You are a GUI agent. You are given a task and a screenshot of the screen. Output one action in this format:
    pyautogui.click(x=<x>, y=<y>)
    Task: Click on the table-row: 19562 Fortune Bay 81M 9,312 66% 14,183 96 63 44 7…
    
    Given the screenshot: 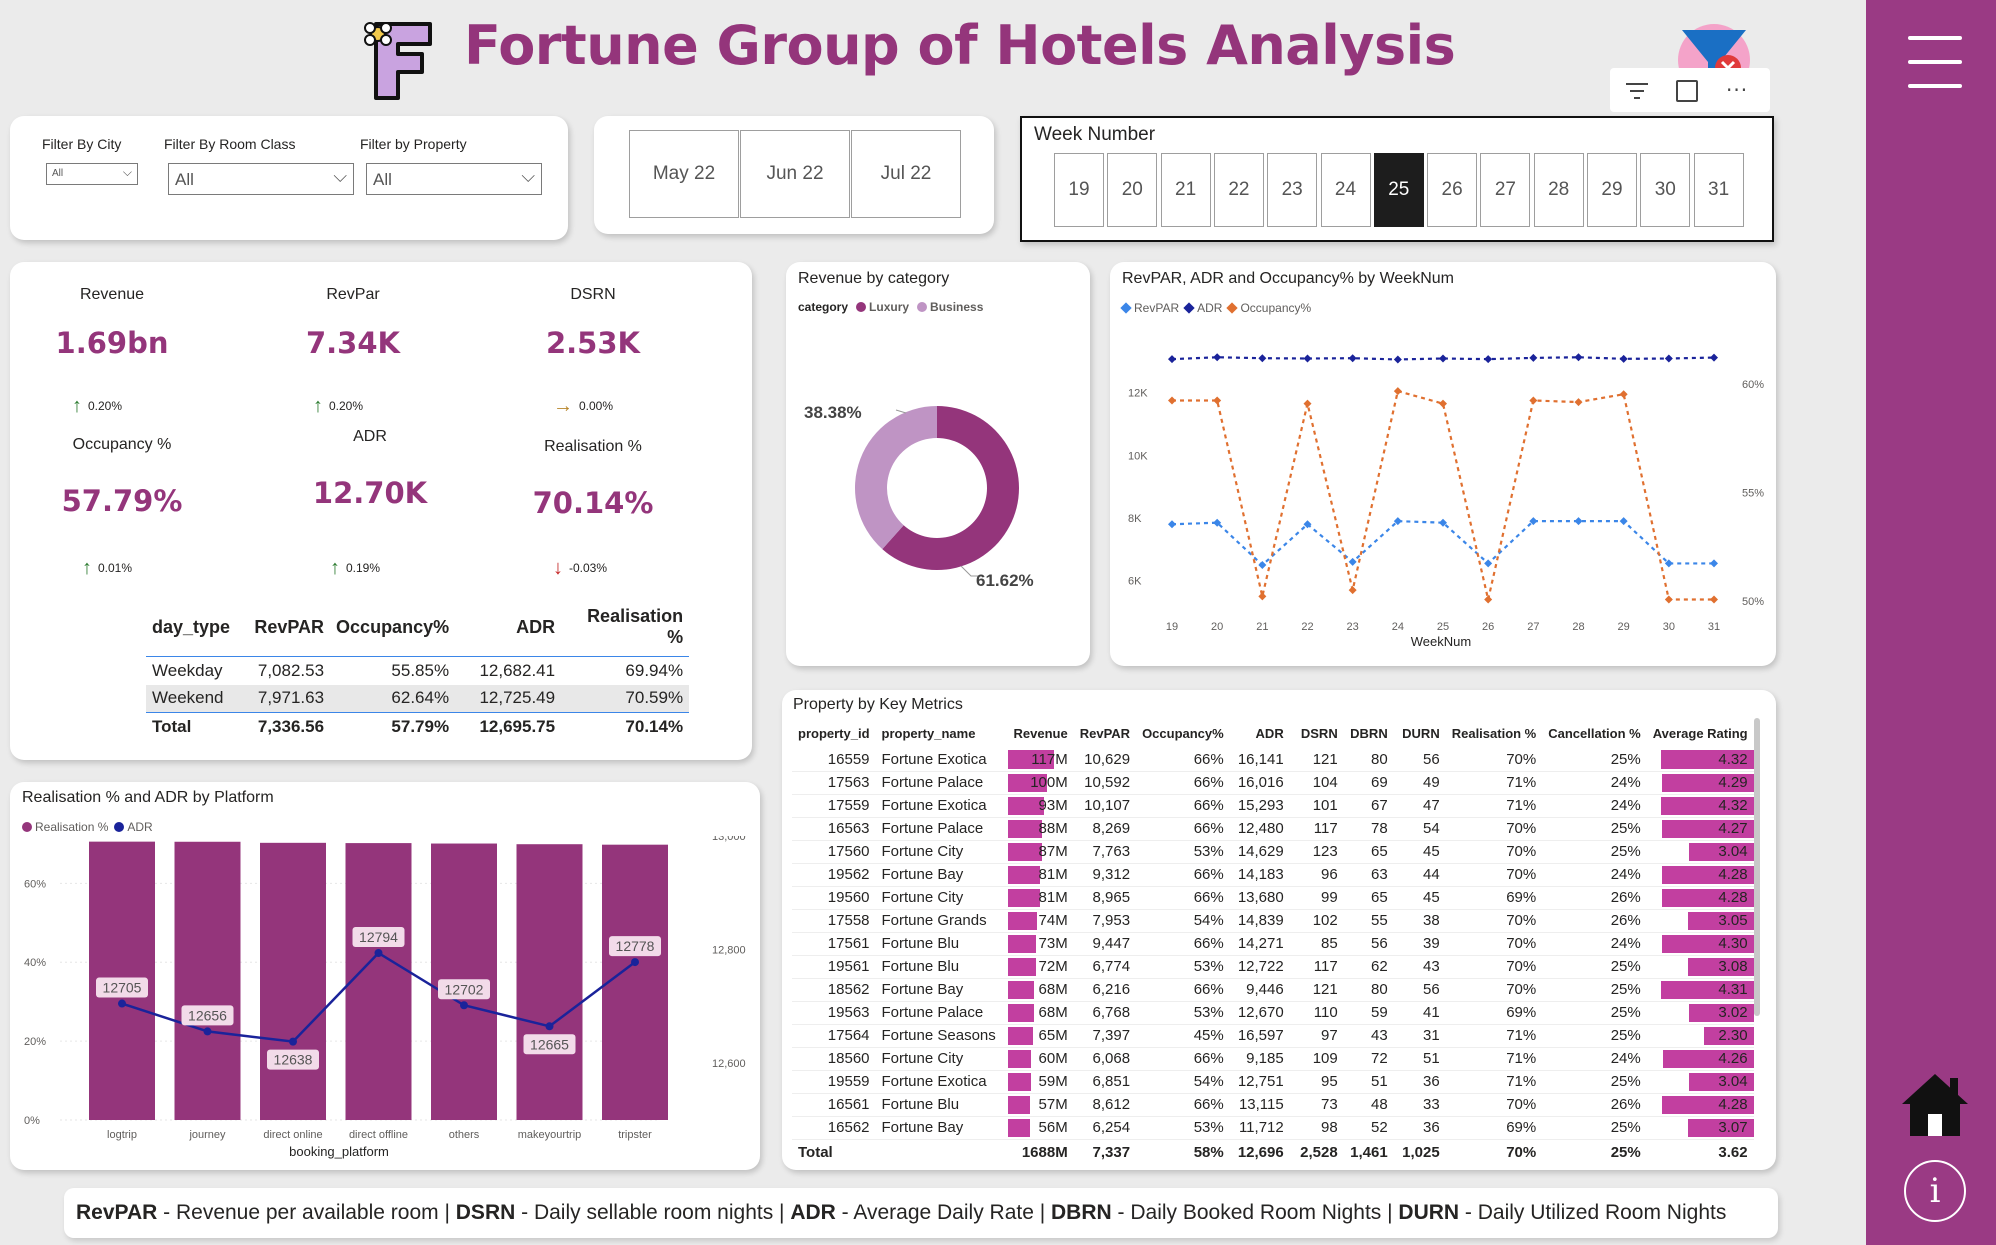 What is the action you would take?
    pyautogui.click(x=1273, y=875)
    